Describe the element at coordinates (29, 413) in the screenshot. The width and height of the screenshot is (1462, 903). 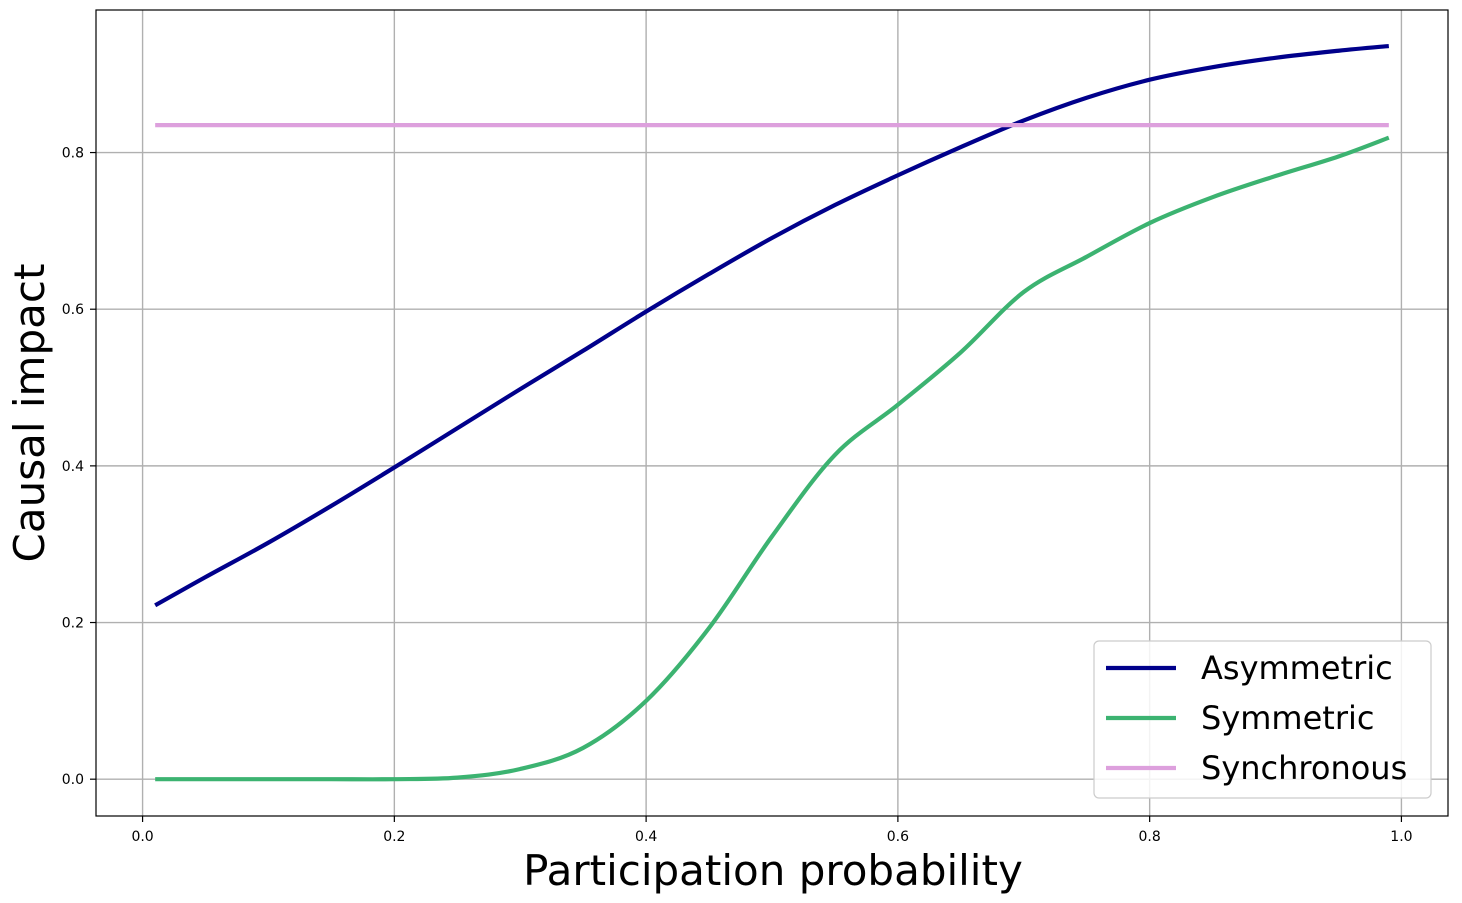
I see `y-axis-title: Causal impact` at that location.